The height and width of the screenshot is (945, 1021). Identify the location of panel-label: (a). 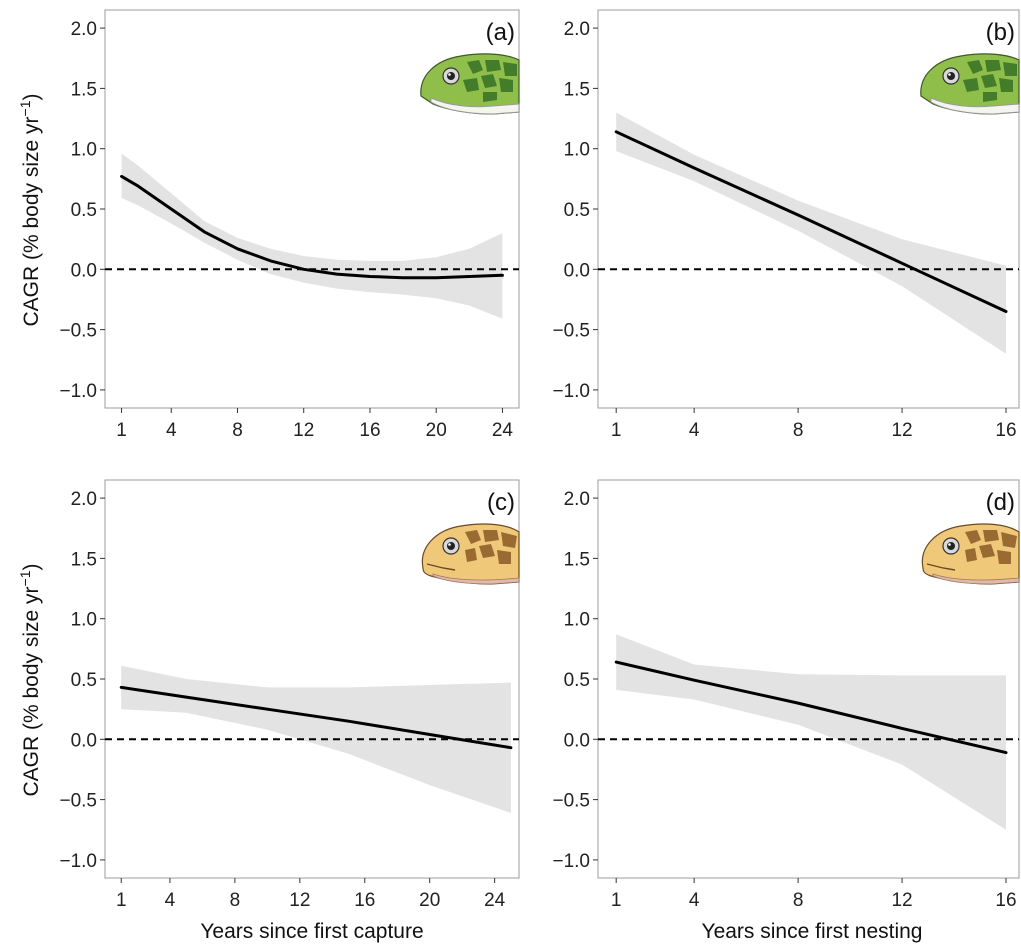
(500, 32).